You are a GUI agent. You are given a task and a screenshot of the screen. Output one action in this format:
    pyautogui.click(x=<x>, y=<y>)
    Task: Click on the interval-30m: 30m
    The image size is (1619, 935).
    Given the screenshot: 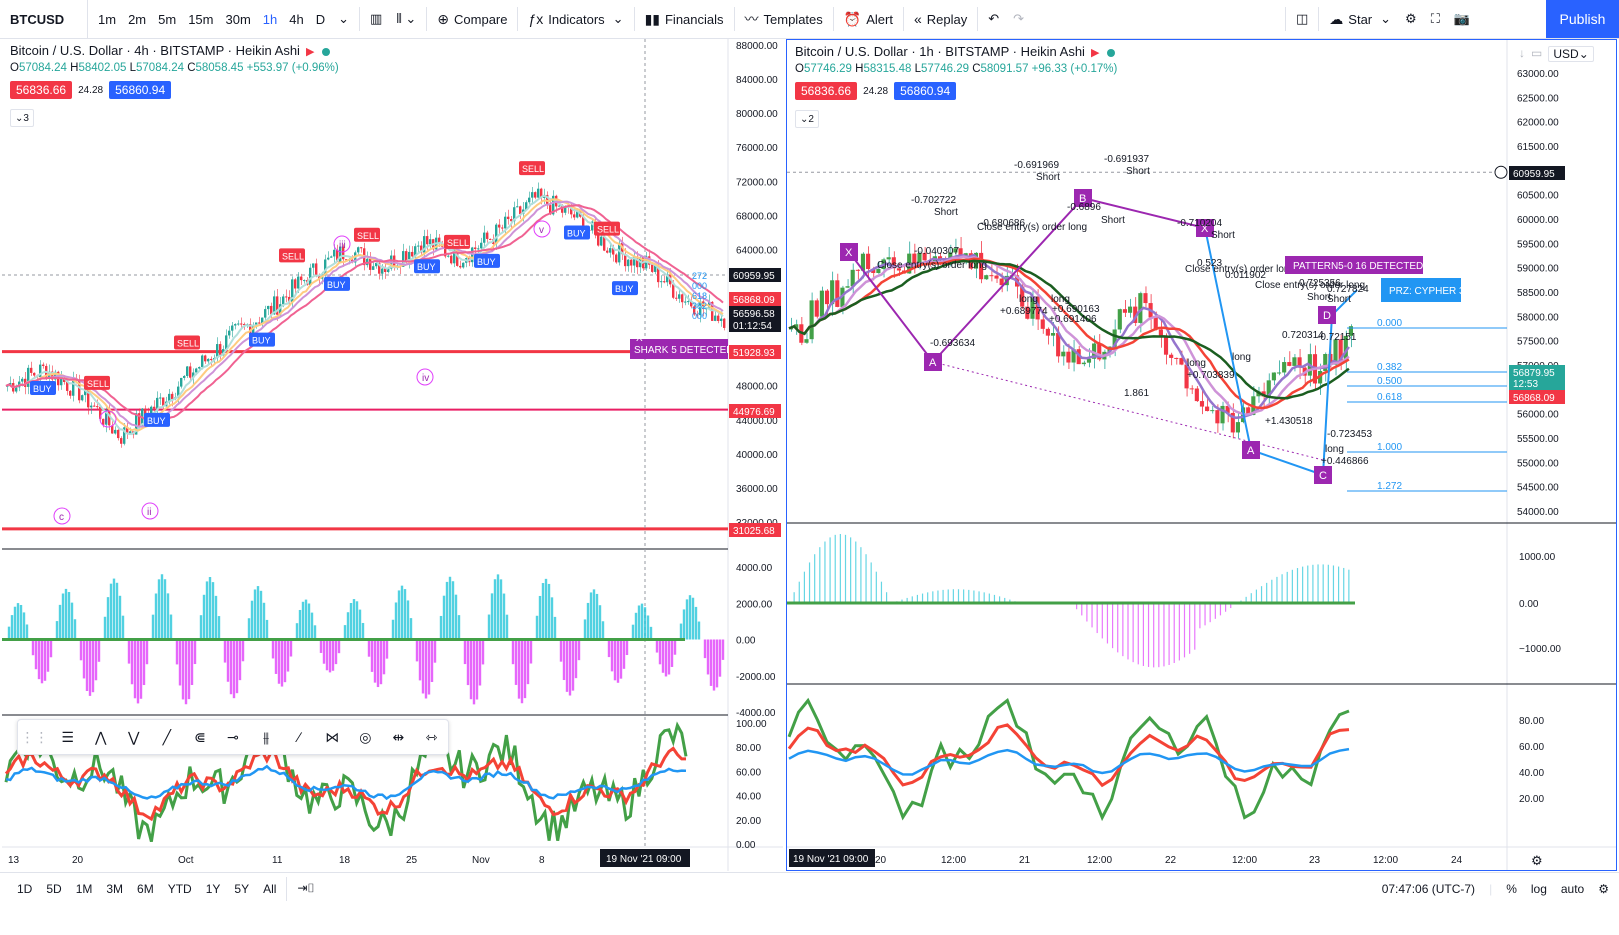 What is the action you would take?
    pyautogui.click(x=238, y=19)
    